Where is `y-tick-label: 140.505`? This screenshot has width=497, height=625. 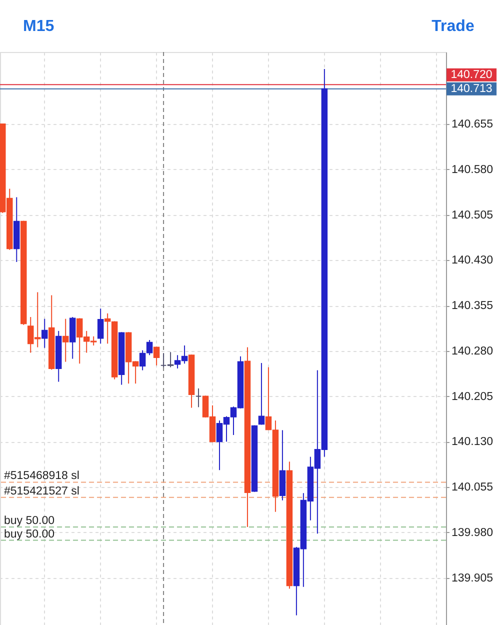
y-tick-label: 140.505 is located at coordinates (473, 215).